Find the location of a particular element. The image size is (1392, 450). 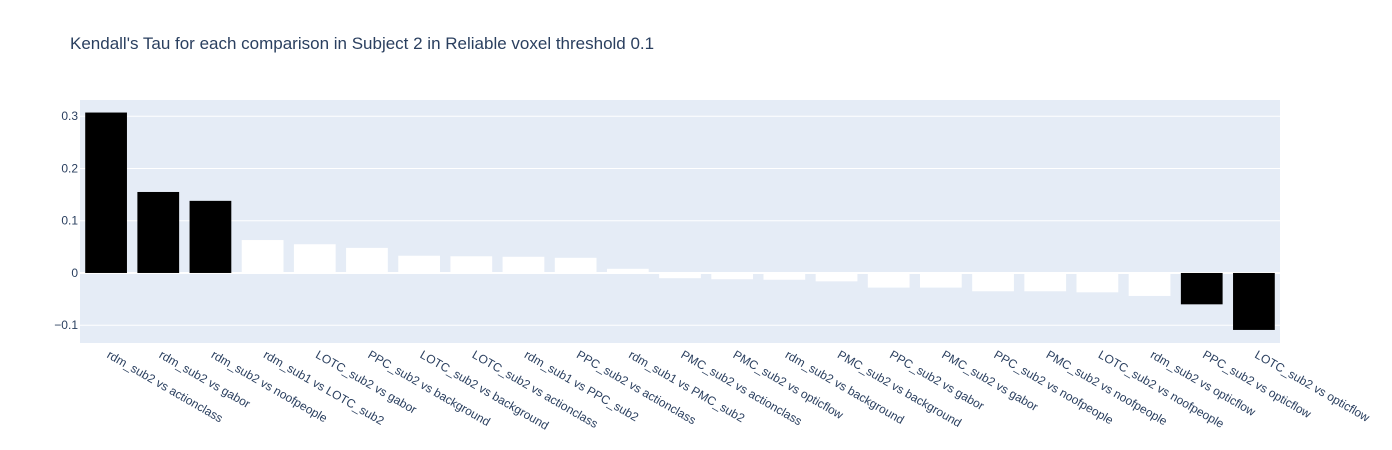

y-axis-ticks: −0.1 0 0.1 0.2 0.3 is located at coordinates (66, 220).